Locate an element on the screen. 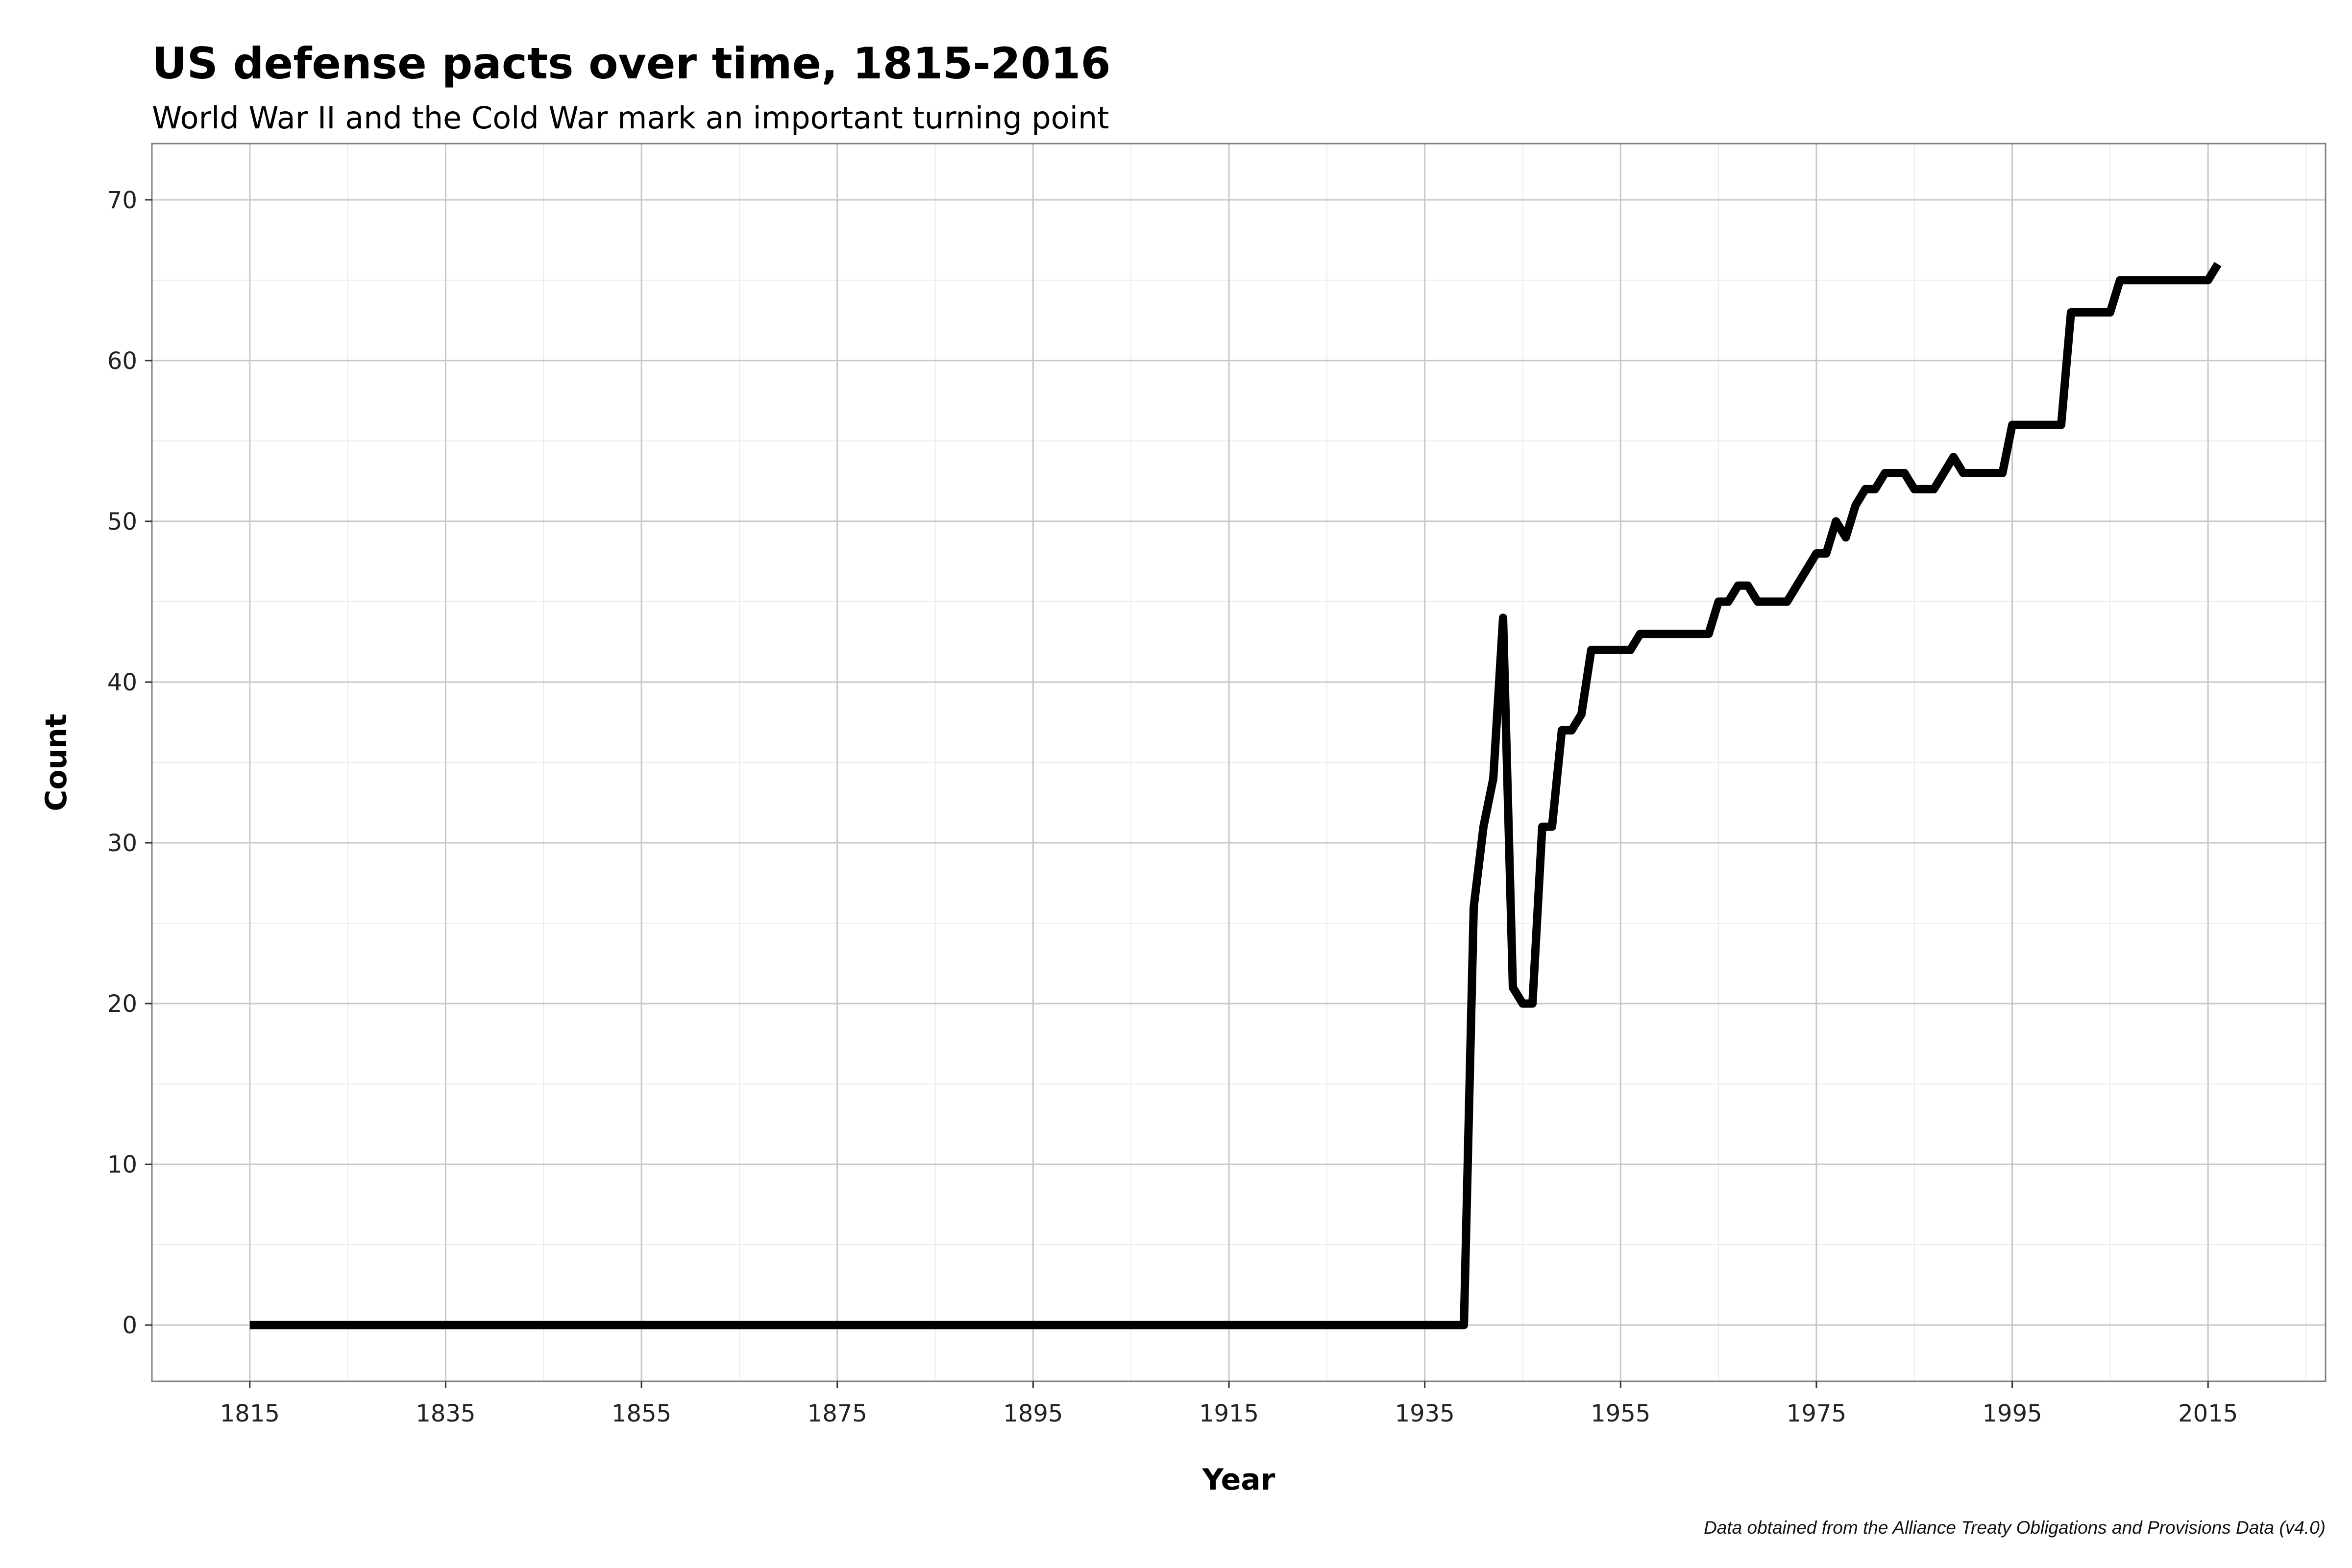 This screenshot has width=2352, height=1568. x-tick-label: 2015 is located at coordinates (2208, 1413).